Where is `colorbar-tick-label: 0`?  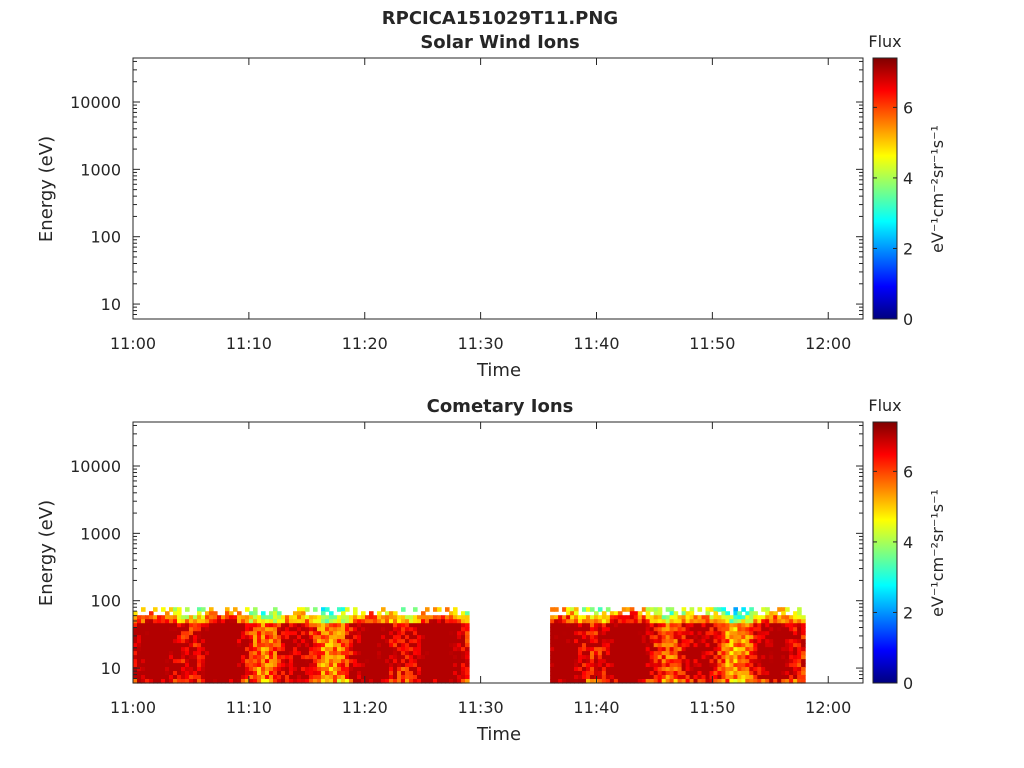
colorbar-tick-label: 0 is located at coordinates (908, 319).